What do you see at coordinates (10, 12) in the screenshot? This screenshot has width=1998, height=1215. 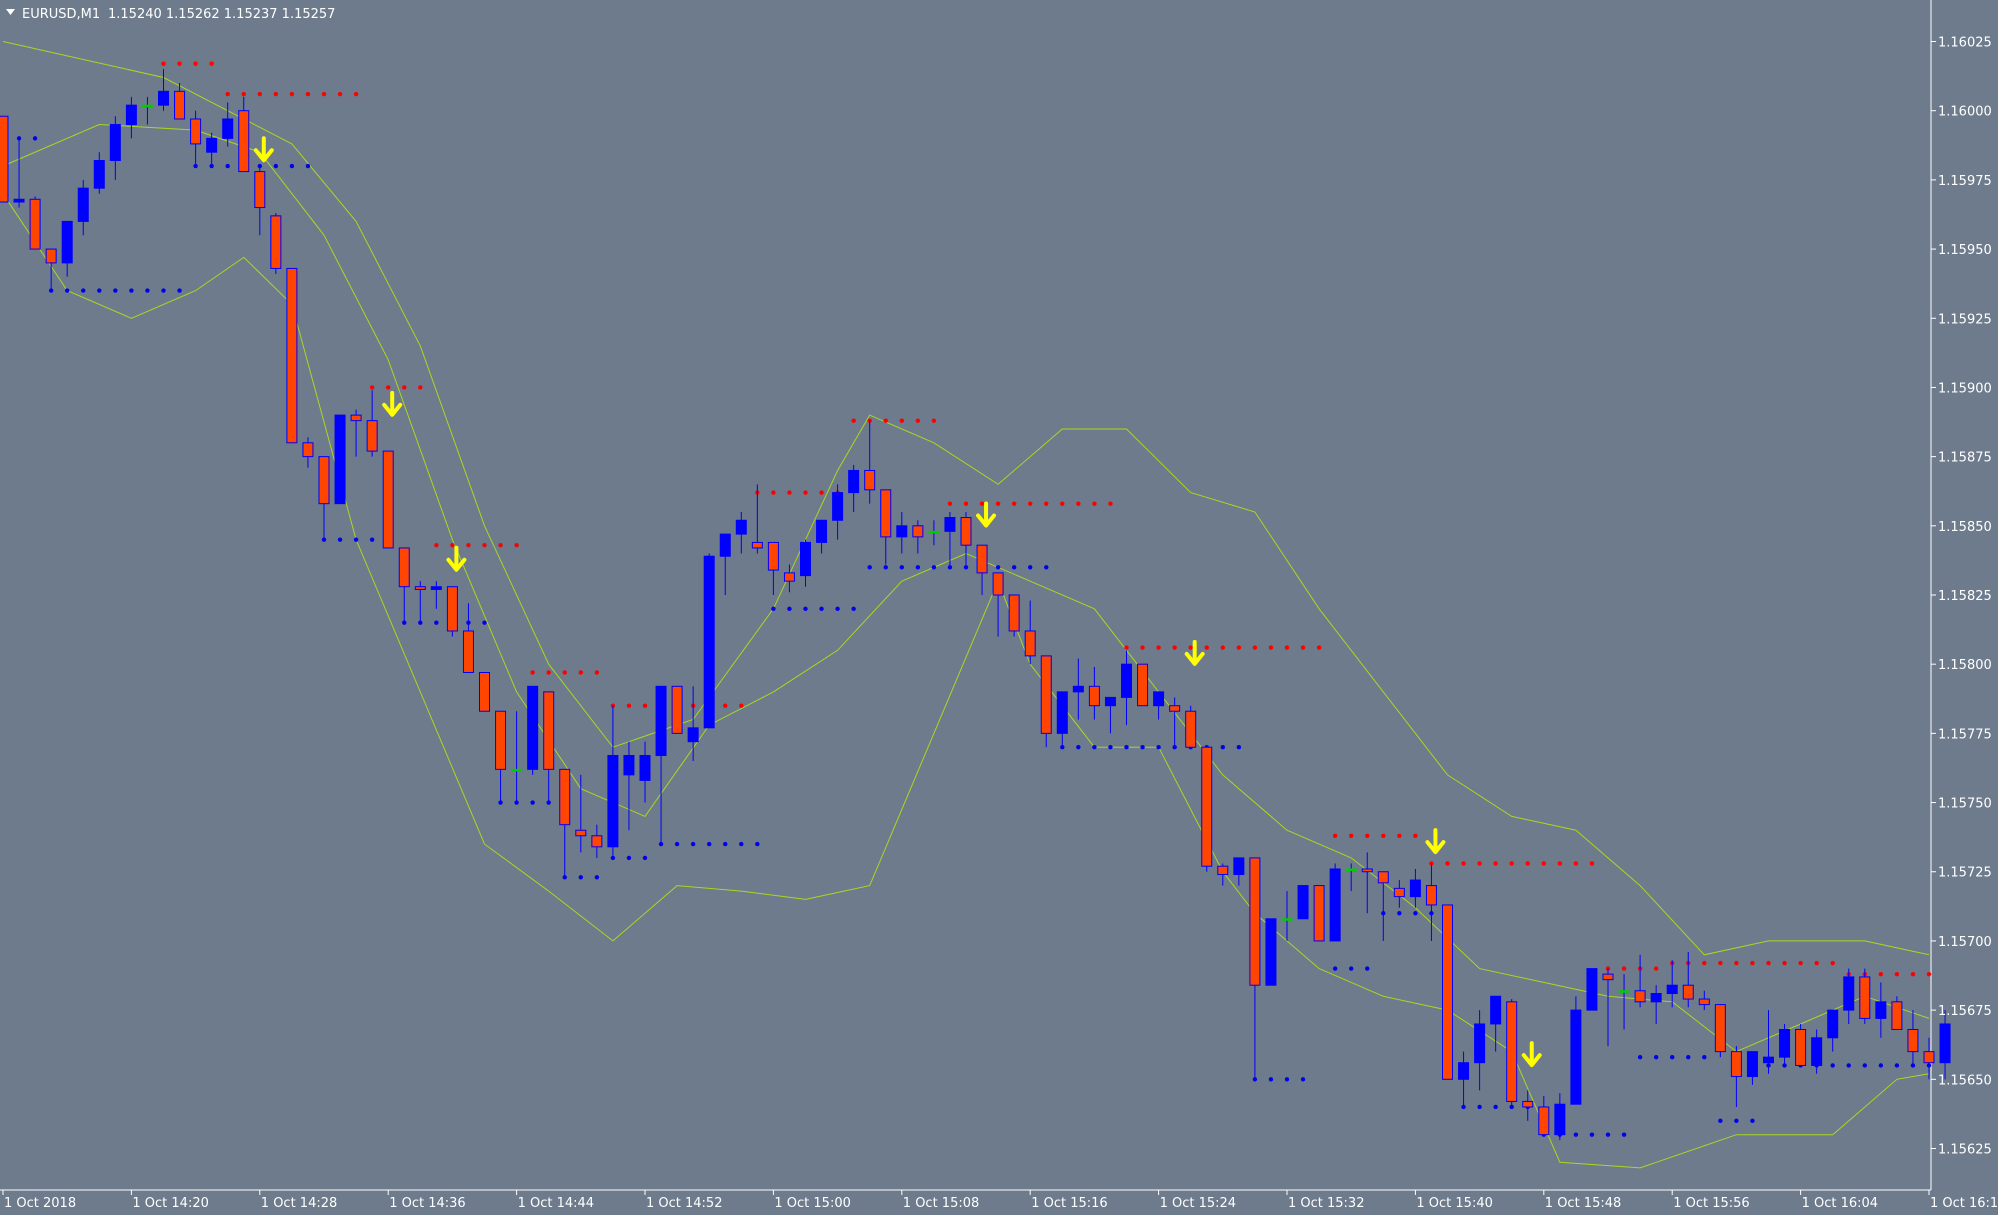 I see `triangle-down-icon` at bounding box center [10, 12].